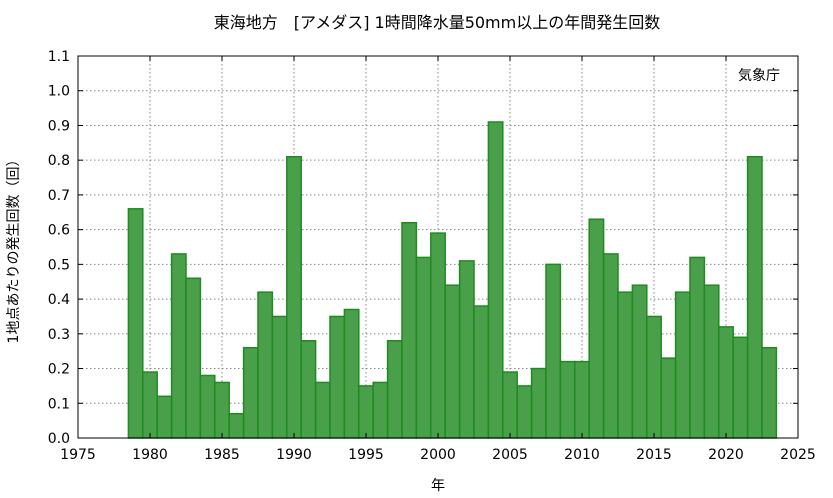 This screenshot has height=498, width=833. Describe the element at coordinates (322, 410) in the screenshot. I see `bar-1992` at that location.